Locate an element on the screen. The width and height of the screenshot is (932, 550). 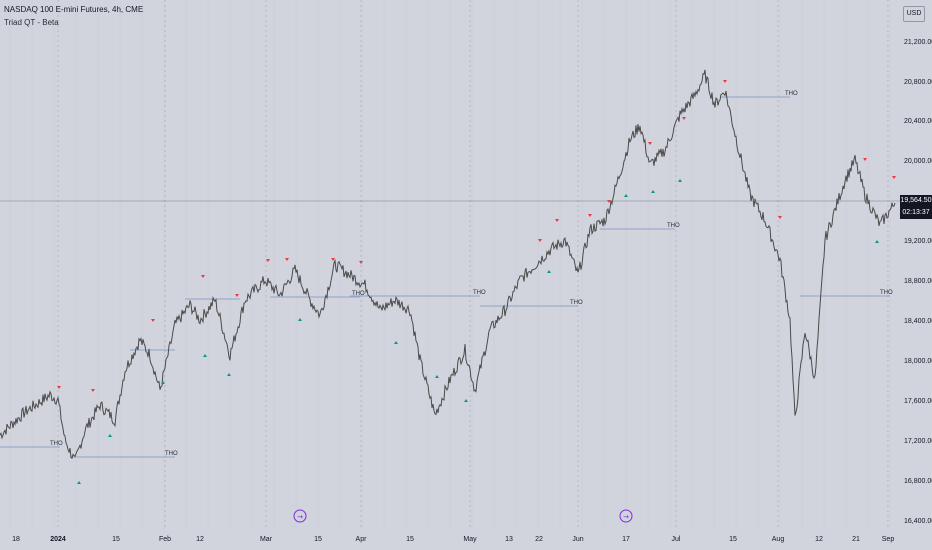
time-axis-label: Jul is located at coordinates (676, 539).